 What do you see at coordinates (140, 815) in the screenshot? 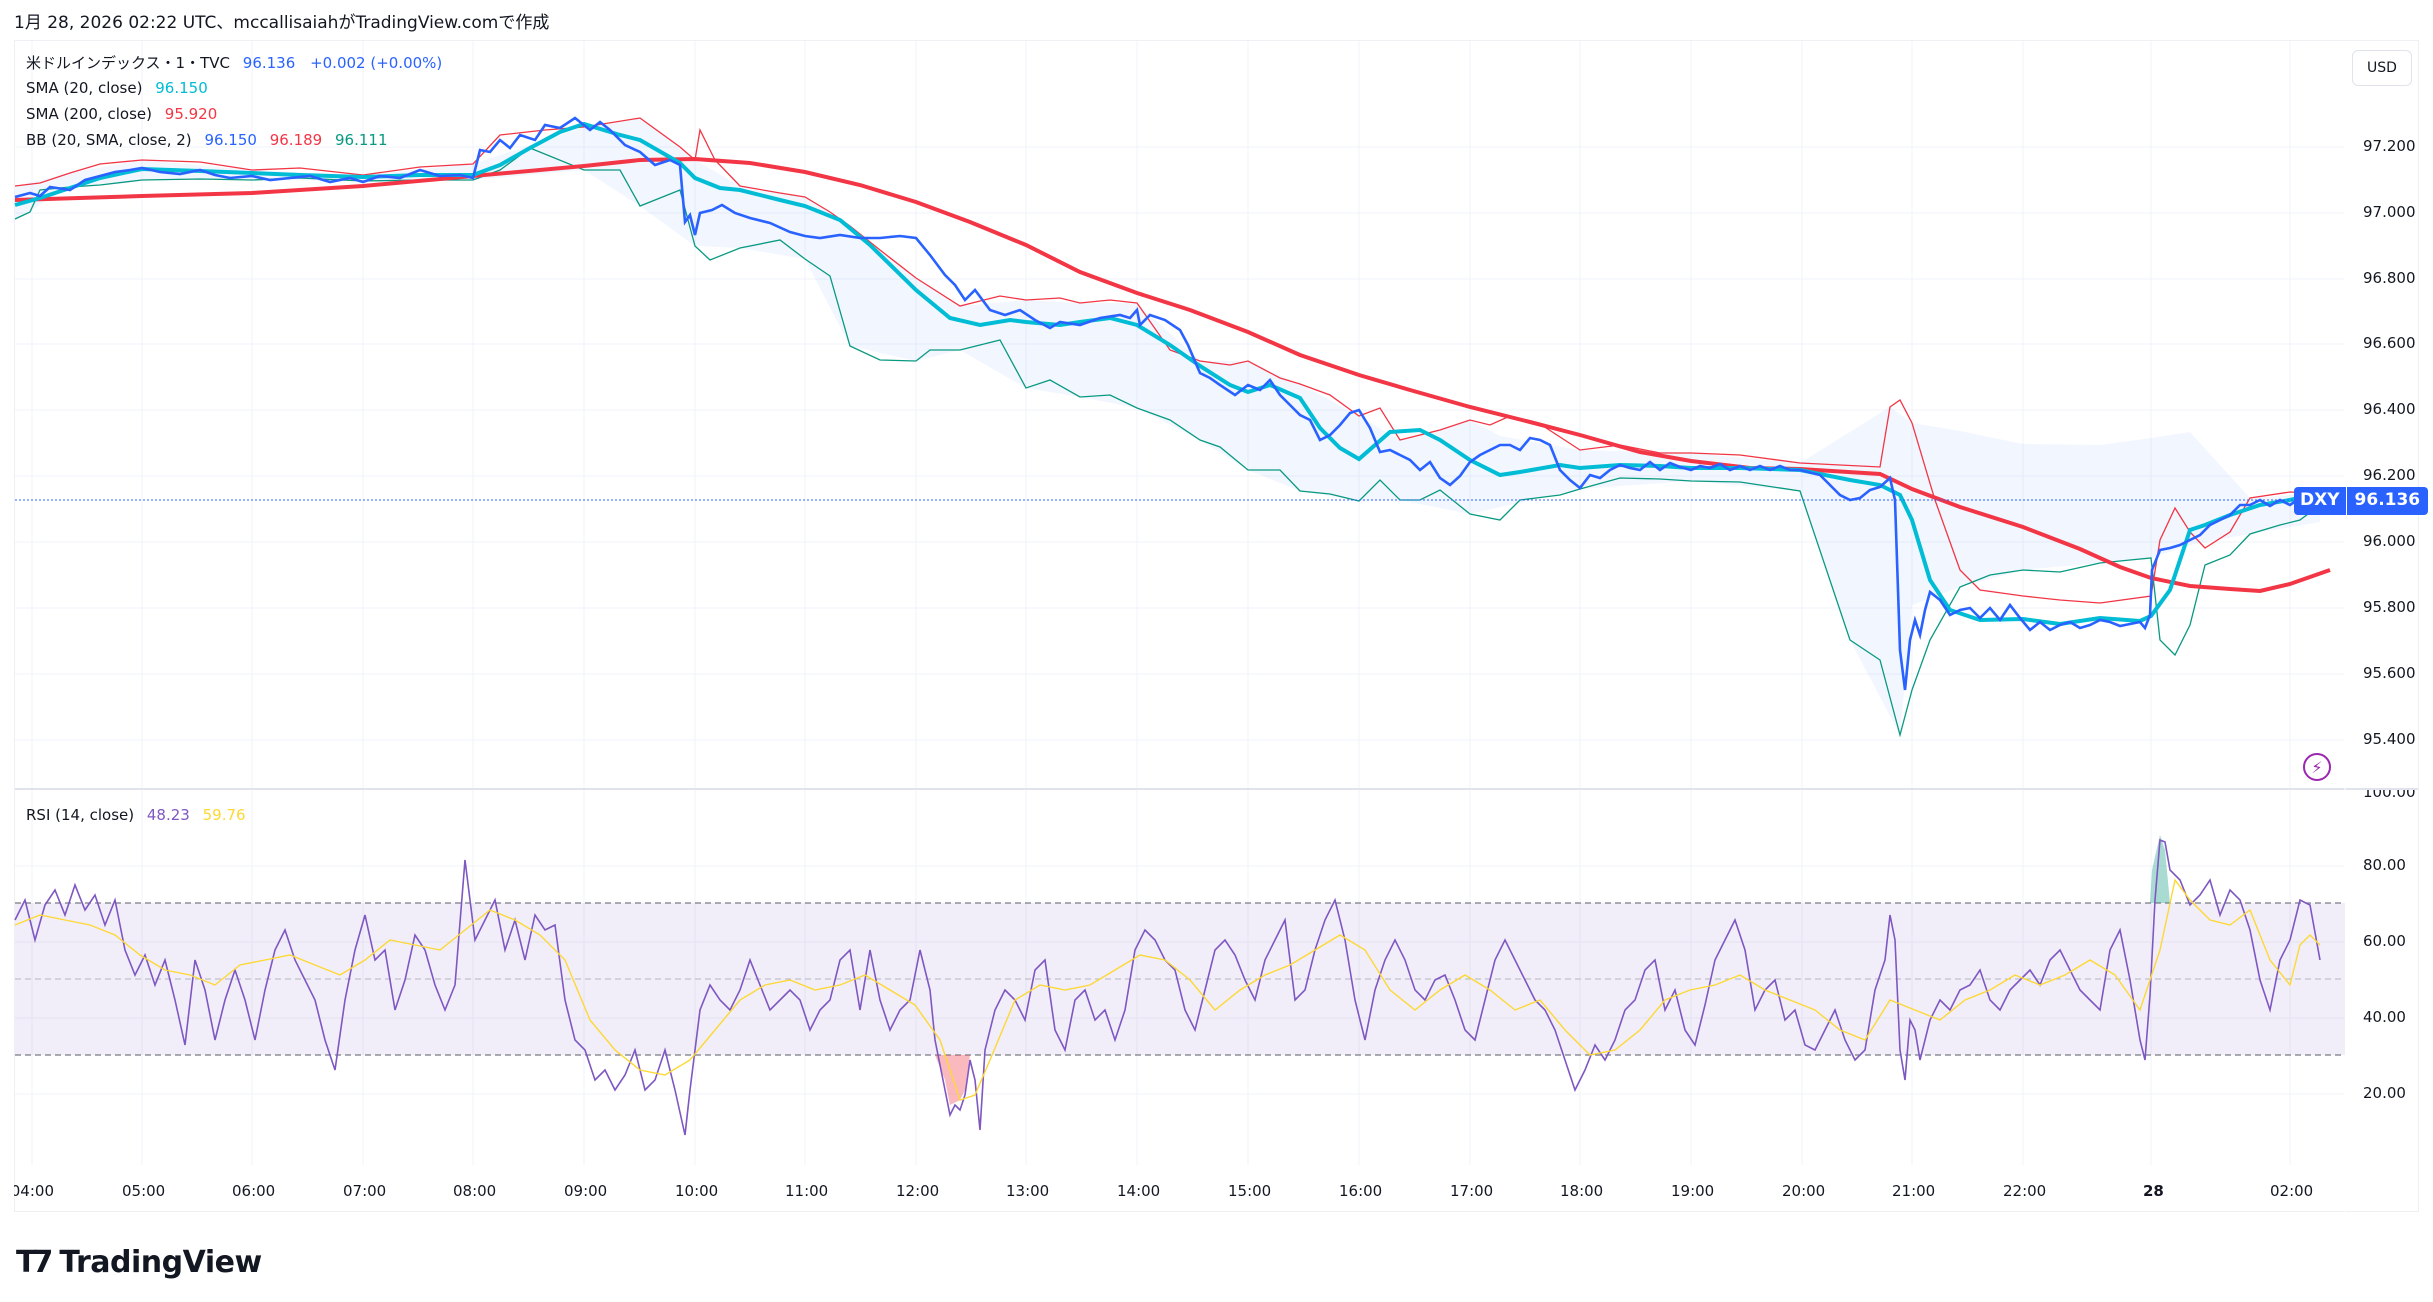
I see `rsi-legend: RSI (14, close) 48.23 59.76` at bounding box center [140, 815].